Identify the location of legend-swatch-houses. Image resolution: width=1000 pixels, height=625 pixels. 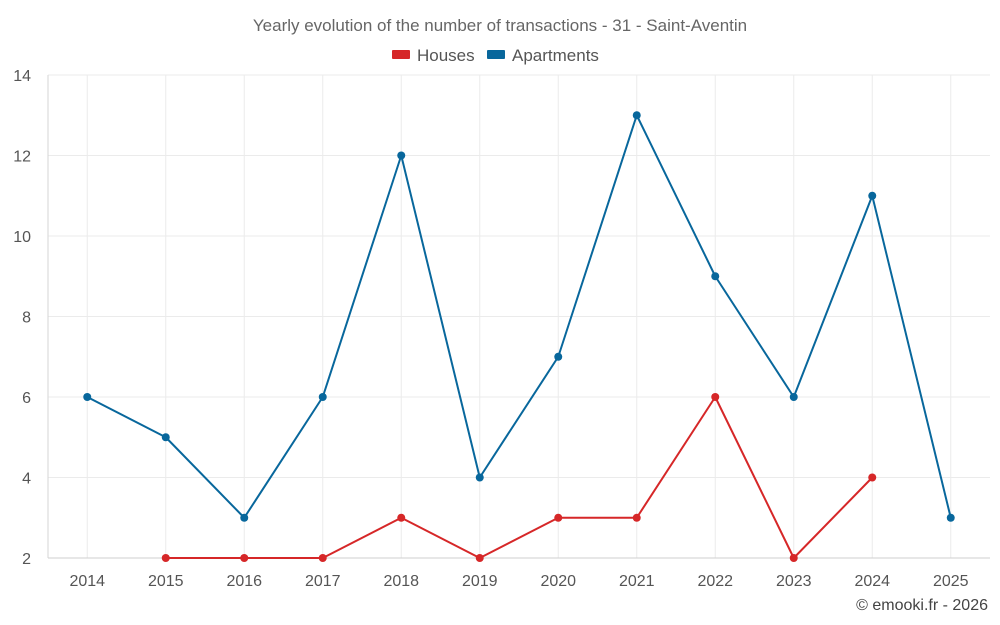
(401, 54).